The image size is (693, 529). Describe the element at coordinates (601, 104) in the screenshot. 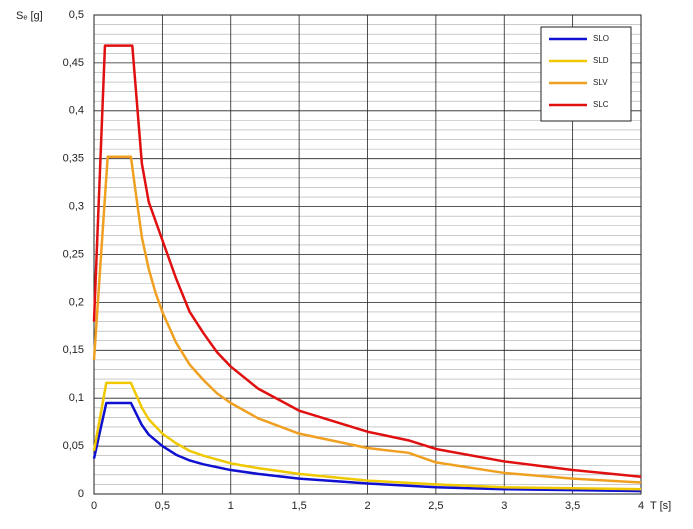

I see `legend-label: SLC` at that location.